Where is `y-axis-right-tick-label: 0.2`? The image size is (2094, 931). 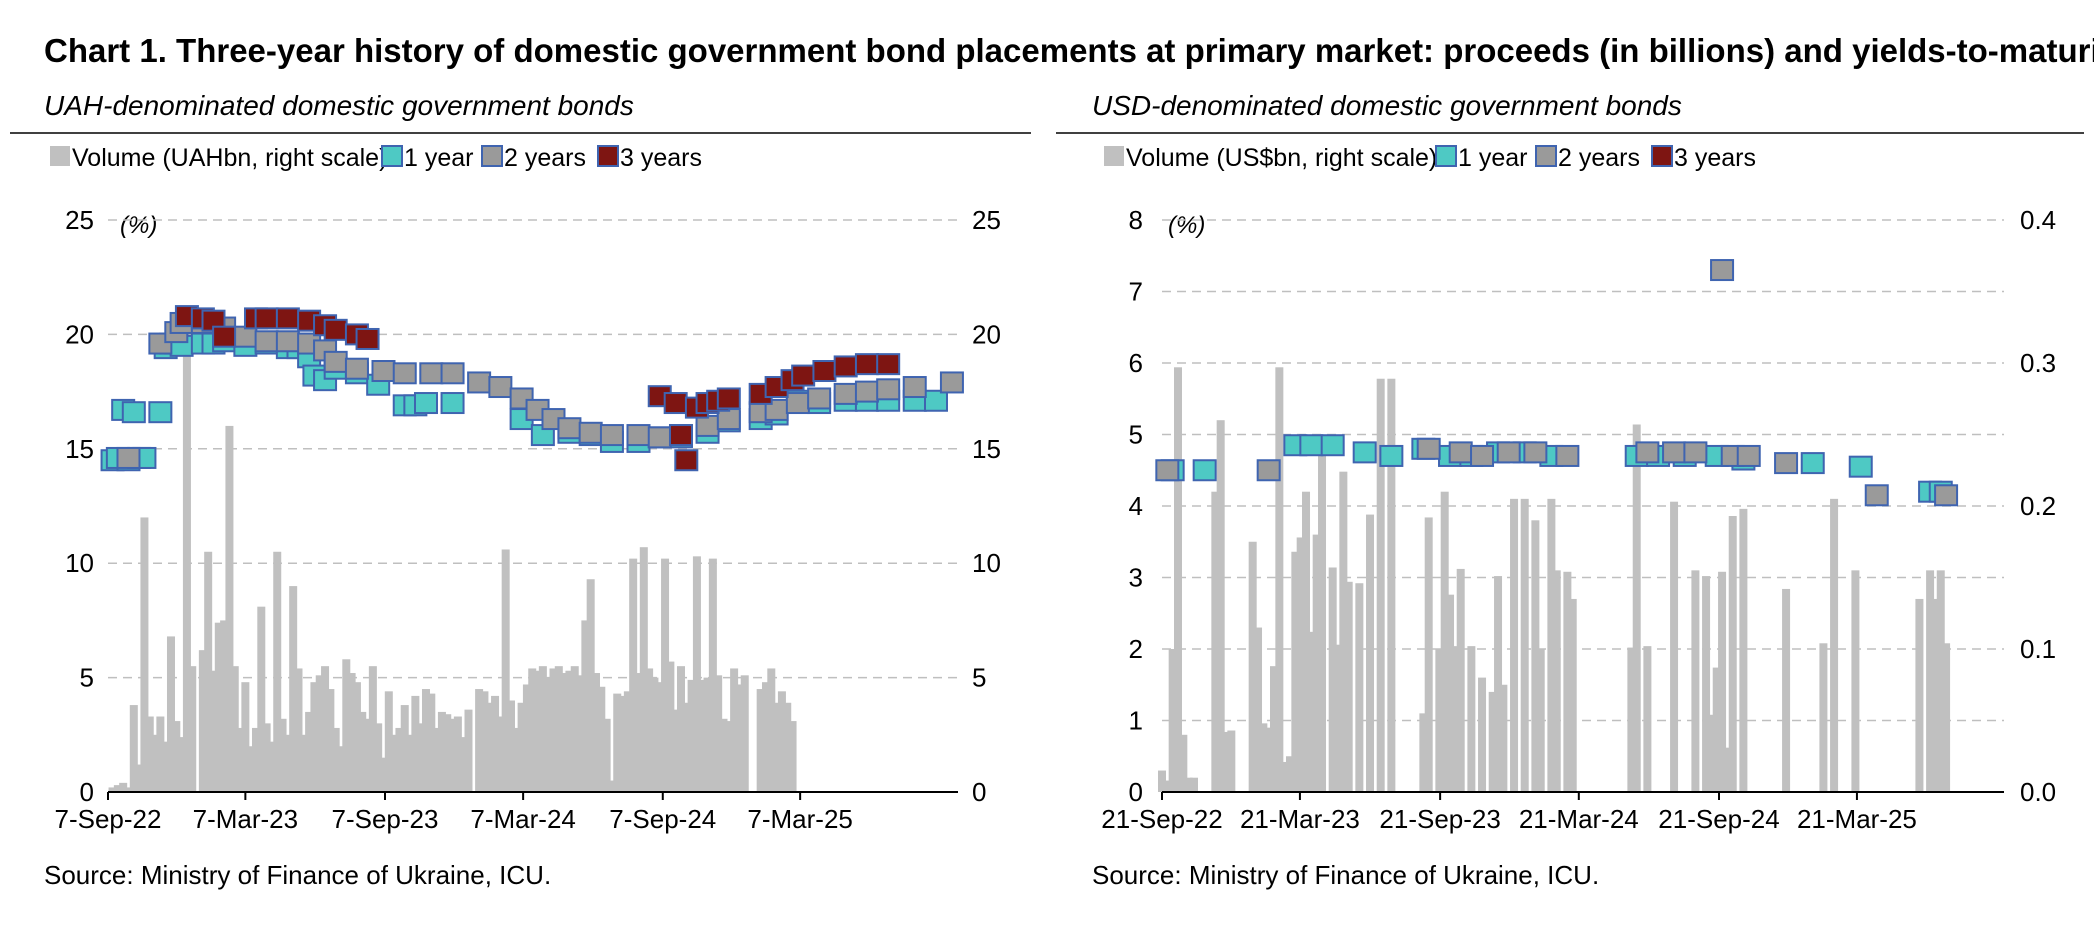 y-axis-right-tick-label: 0.2 is located at coordinates (2038, 506).